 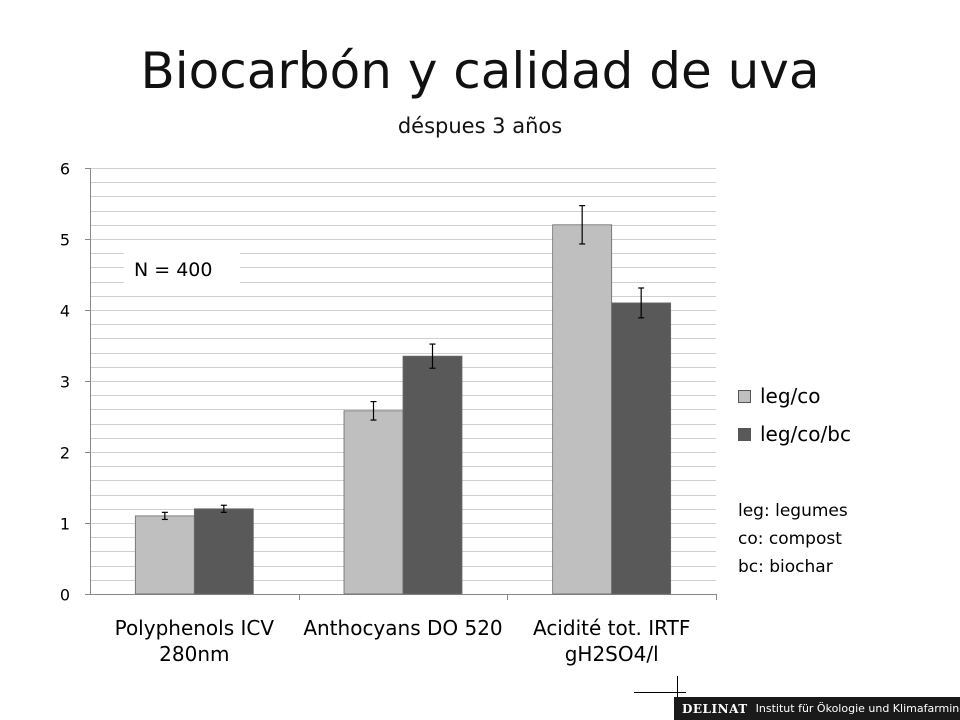 I want to click on legend-swatch-leg-co-bc, so click(x=744, y=434).